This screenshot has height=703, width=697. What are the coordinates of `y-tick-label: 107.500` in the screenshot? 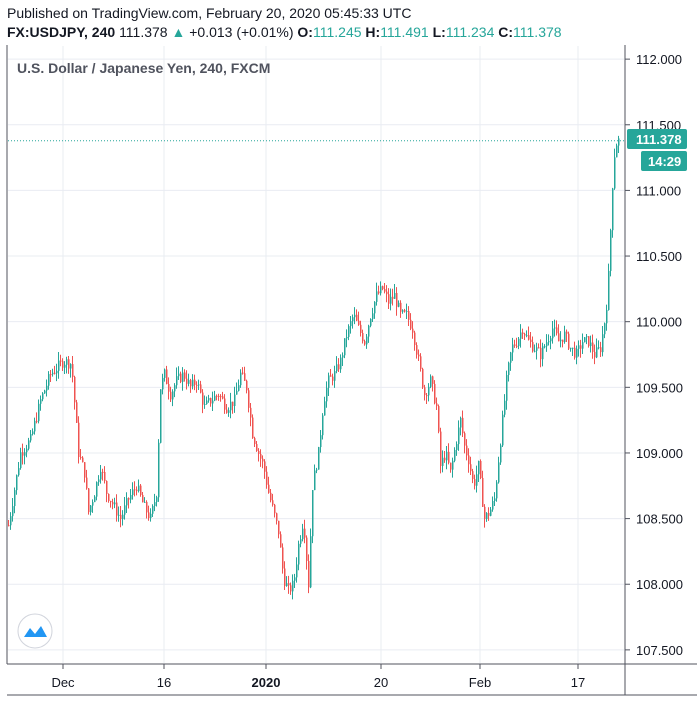 It's located at (659, 650).